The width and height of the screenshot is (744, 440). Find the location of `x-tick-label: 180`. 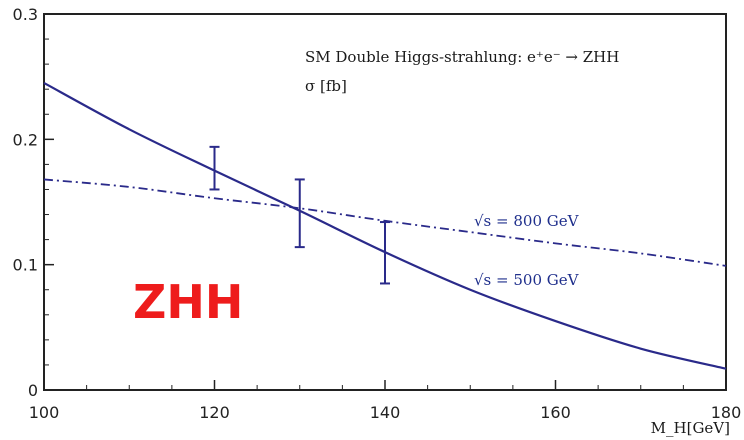

x-tick-label: 180 is located at coordinates (726, 412).